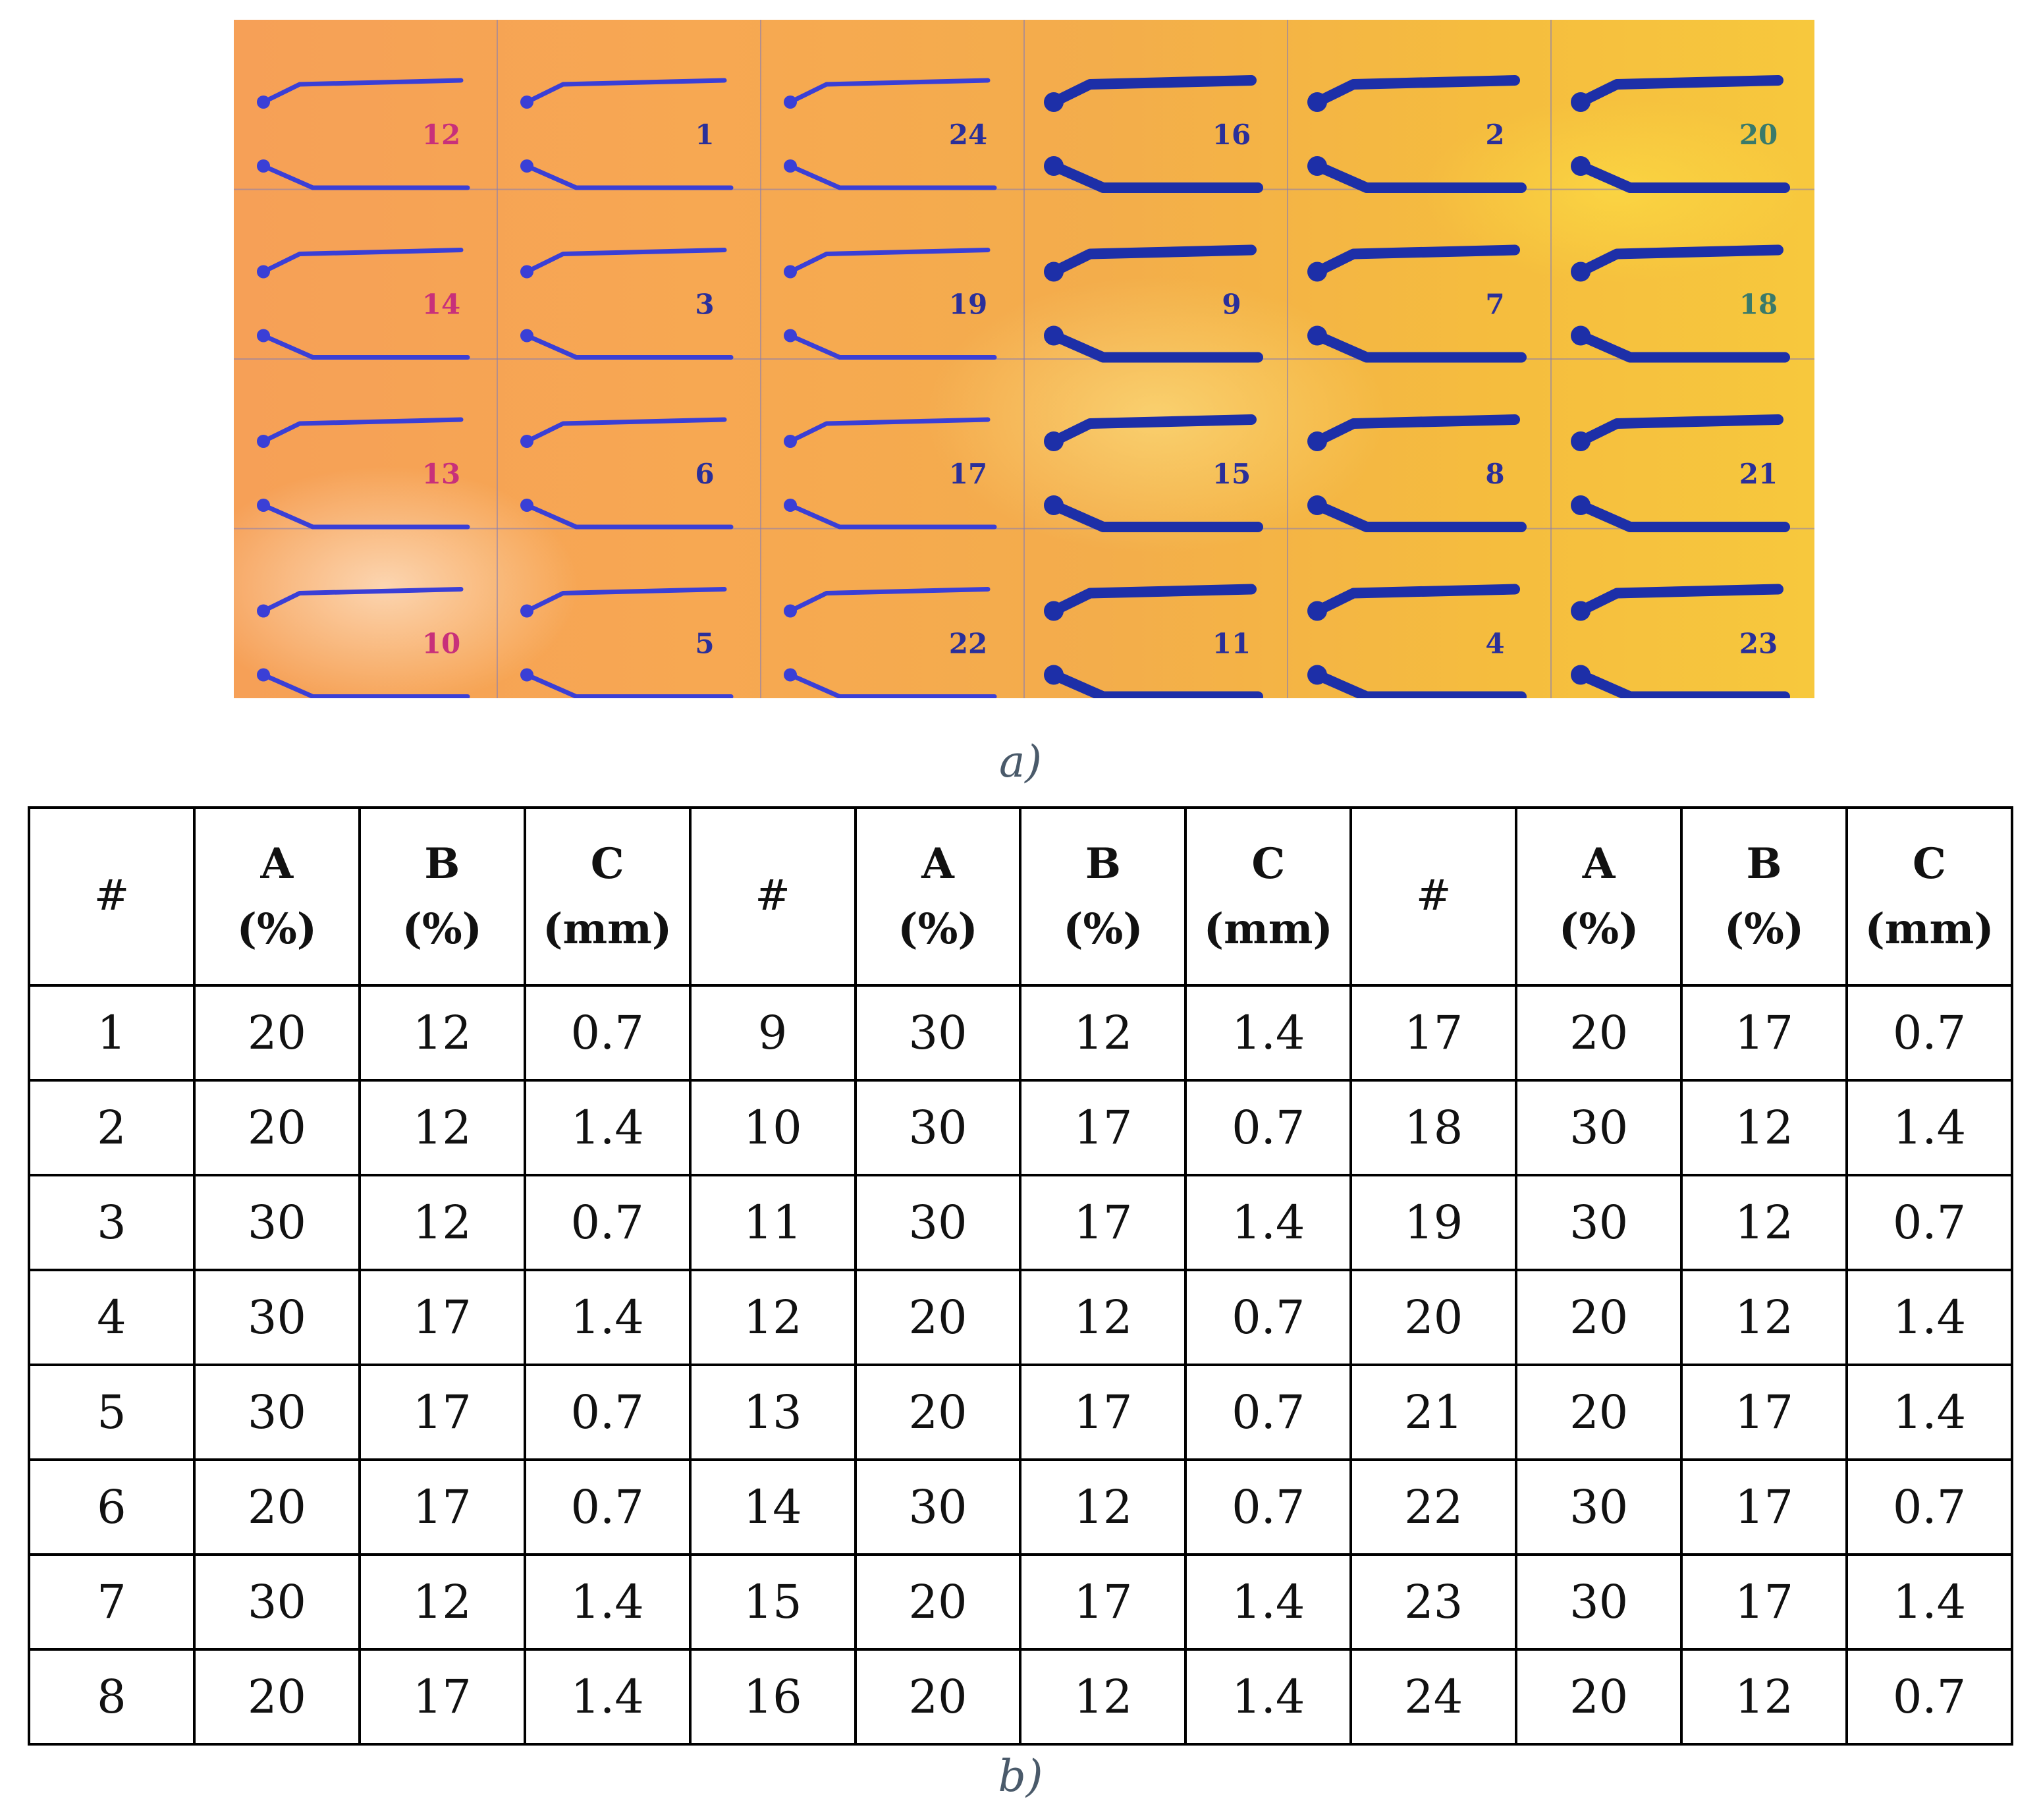 Image resolution: width=2041 pixels, height=1820 pixels. Describe the element at coordinates (112, 1317) in the screenshot. I see `table-cell: 4` at that location.